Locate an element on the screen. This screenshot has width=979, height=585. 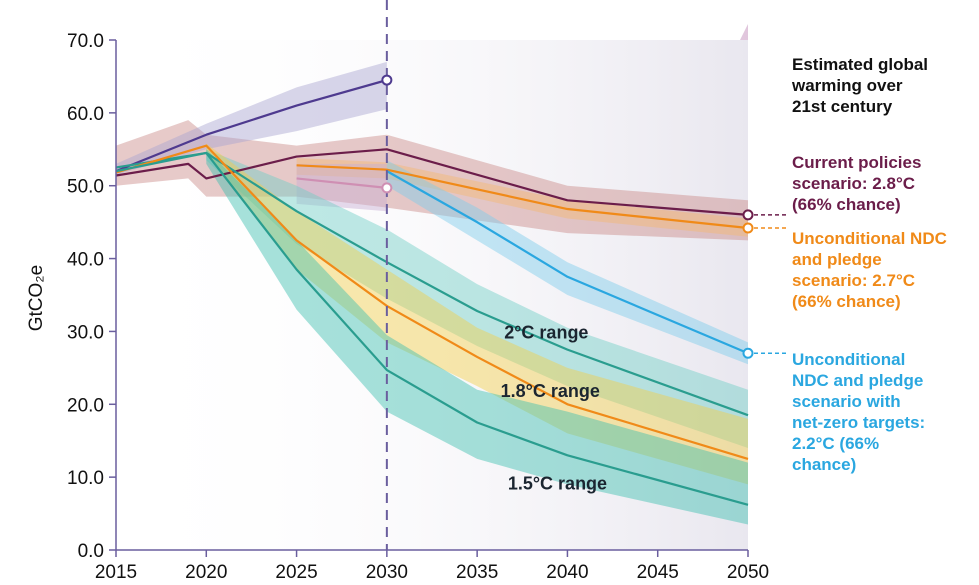
y-tick-label: 60.0 is located at coordinates (85, 114).